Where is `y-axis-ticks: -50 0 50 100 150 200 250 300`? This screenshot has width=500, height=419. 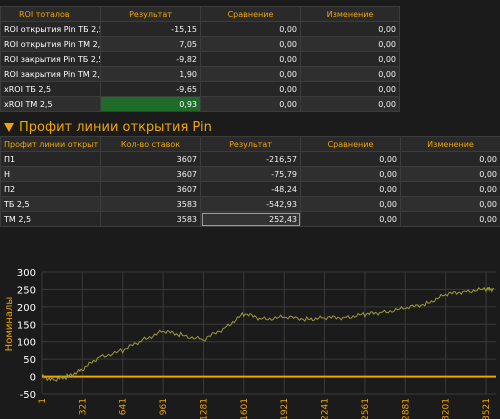
y-axis-ticks: -50 0 50 100 150 200 250 300 is located at coordinates (26, 334).